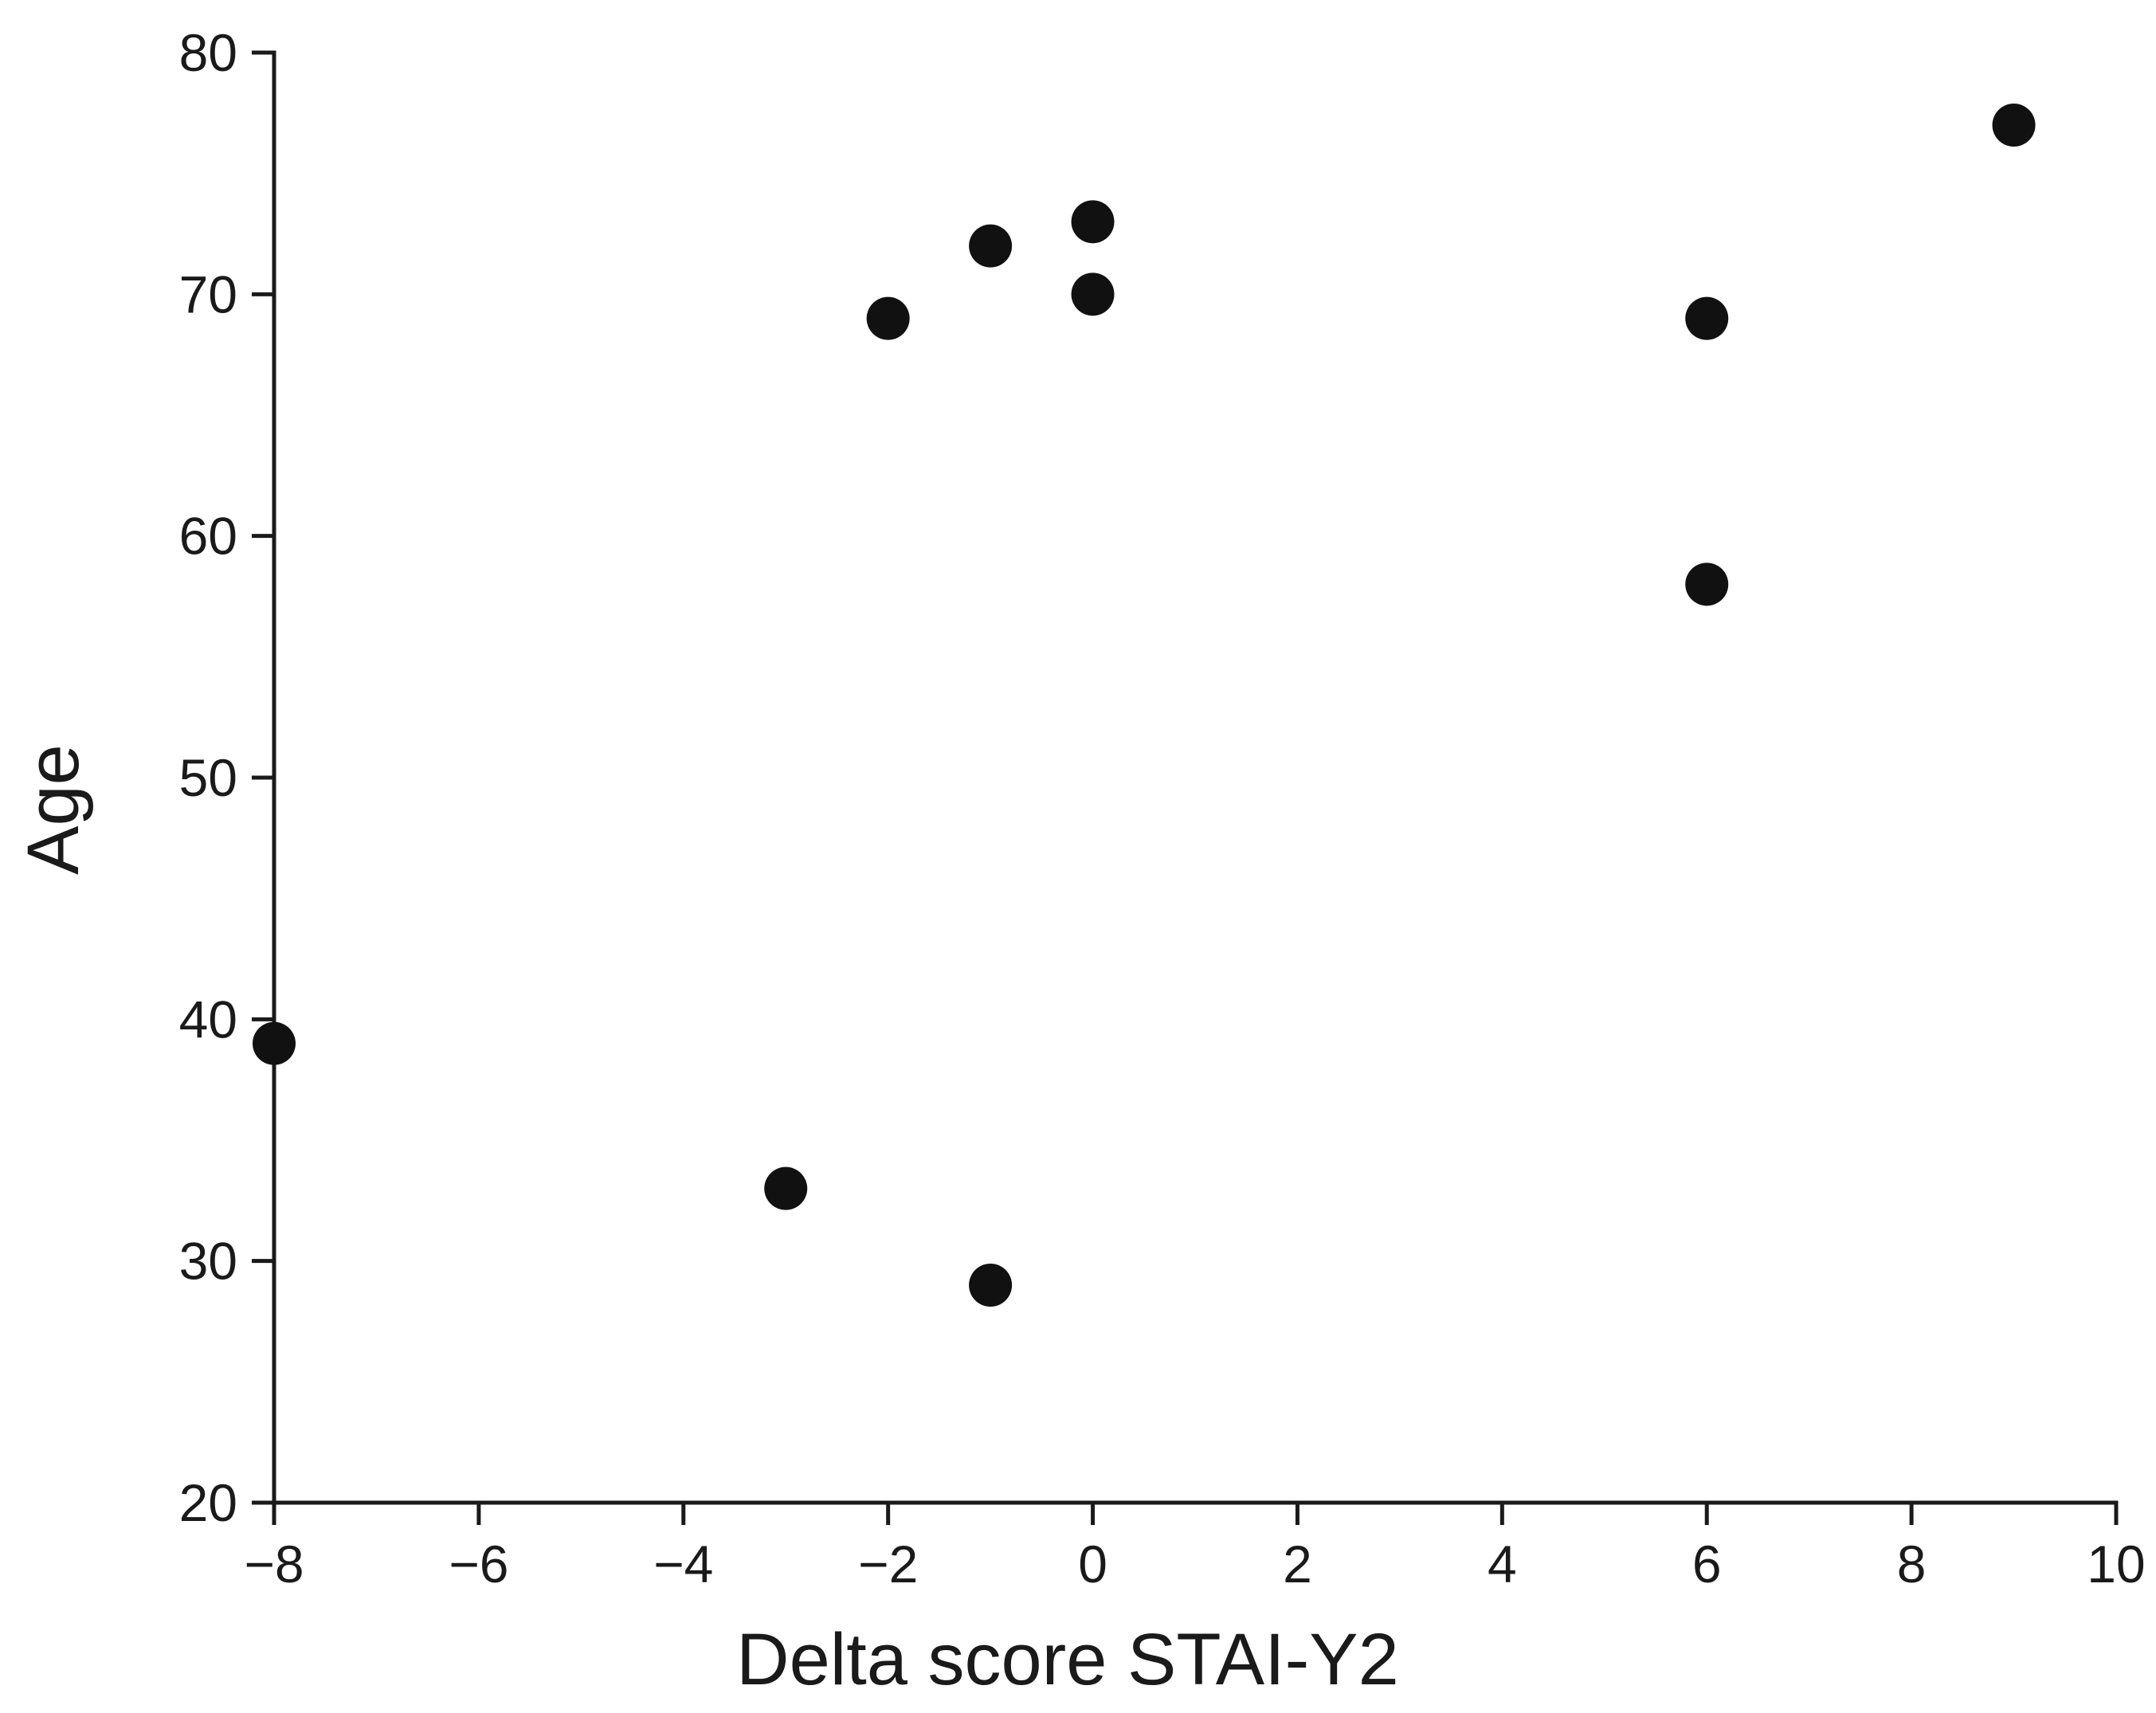 This screenshot has width=2156, height=1713. Describe the element at coordinates (274, 1564) in the screenshot. I see `x-tick-label: −8` at that location.